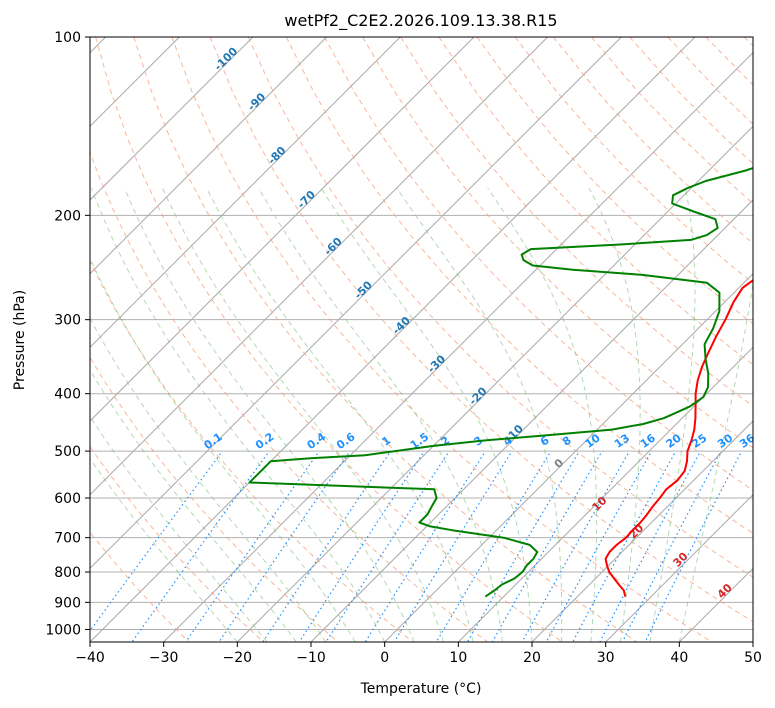 This screenshot has height=708, width=775. I want to click on x-tick-label: −40, so click(90, 658).